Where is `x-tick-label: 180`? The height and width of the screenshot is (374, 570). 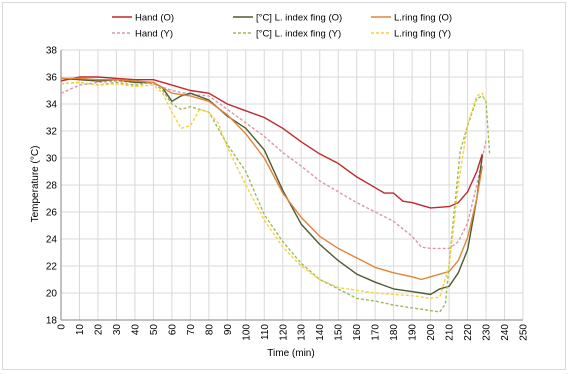 x-tick-label: 180 is located at coordinates (394, 332).